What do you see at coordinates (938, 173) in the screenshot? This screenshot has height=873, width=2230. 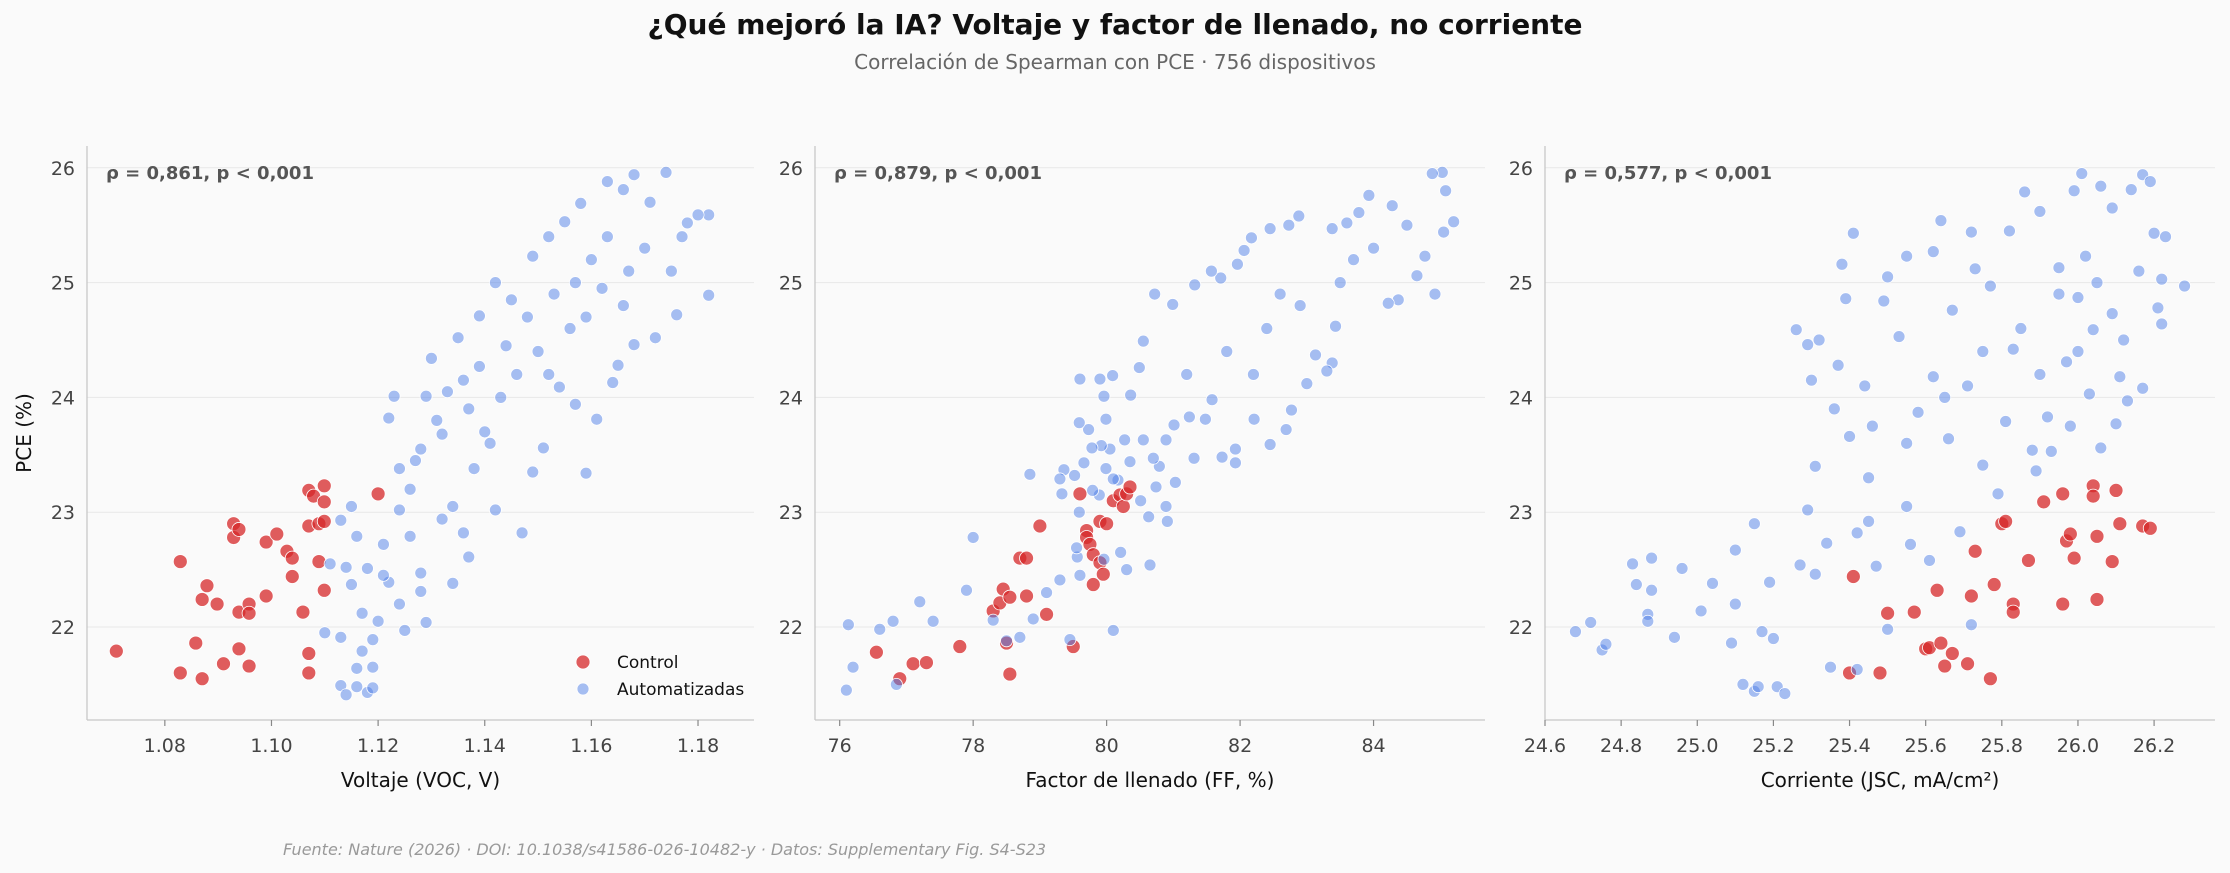 I see `correlation-annotation: ρ = 0,879, p < 0,001` at bounding box center [938, 173].